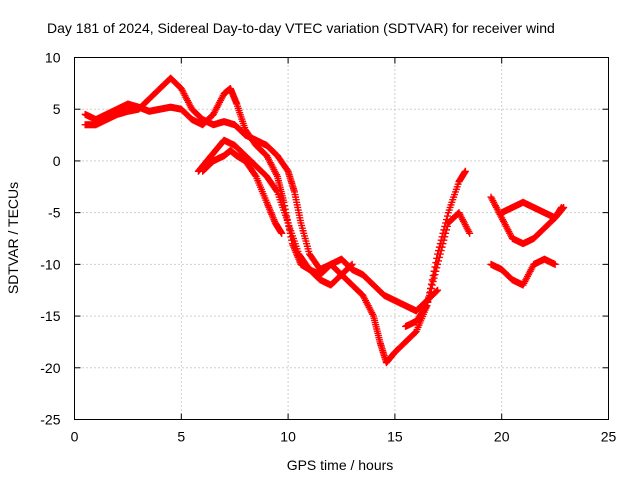 This screenshot has width=640, height=480. What do you see at coordinates (75, 437) in the screenshot?
I see `x-tick-label: 0` at bounding box center [75, 437].